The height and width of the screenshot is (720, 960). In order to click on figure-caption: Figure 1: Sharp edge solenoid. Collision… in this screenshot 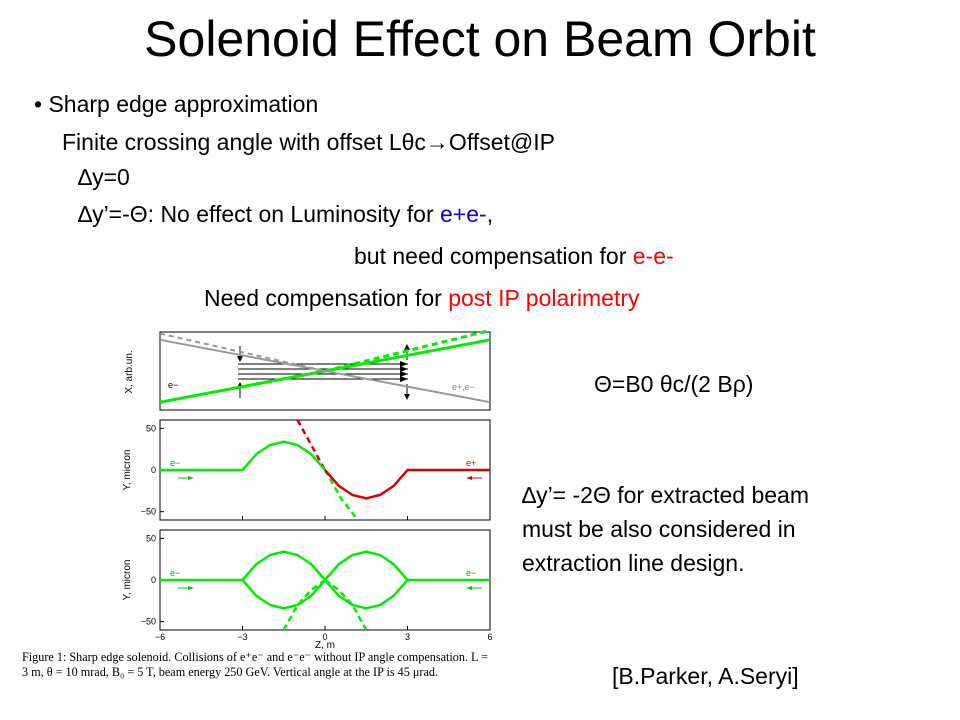, I will do `click(302, 665)`.